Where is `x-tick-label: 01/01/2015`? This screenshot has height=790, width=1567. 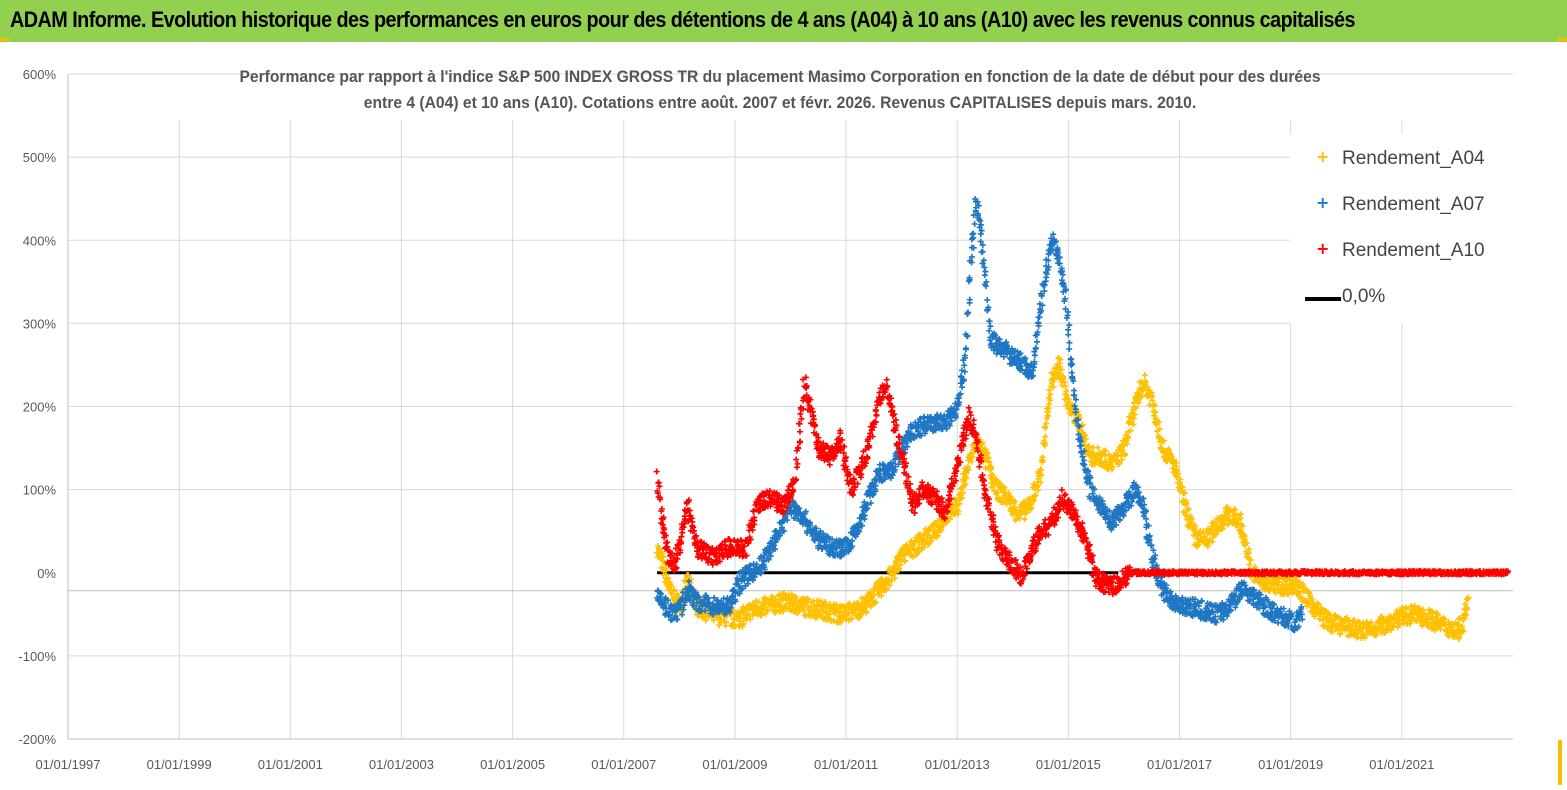
x-tick-label: 01/01/2015 is located at coordinates (1068, 764).